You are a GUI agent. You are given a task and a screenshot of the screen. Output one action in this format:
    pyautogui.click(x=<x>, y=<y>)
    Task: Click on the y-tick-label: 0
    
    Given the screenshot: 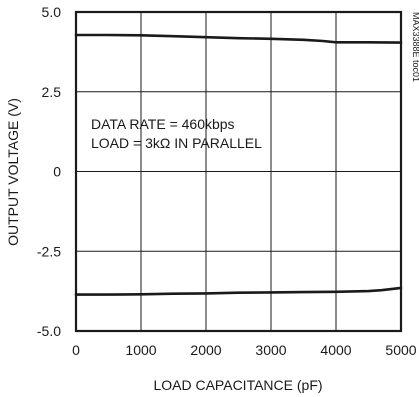 What is the action you would take?
    pyautogui.click(x=57, y=172)
    